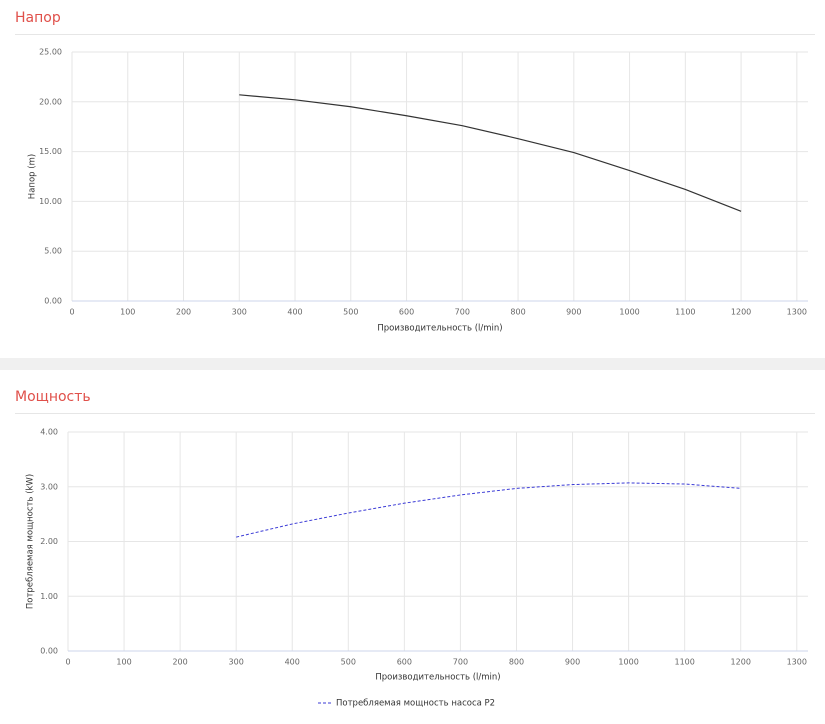 This screenshot has height=724, width=825. I want to click on section-title: Мощность, so click(53, 397).